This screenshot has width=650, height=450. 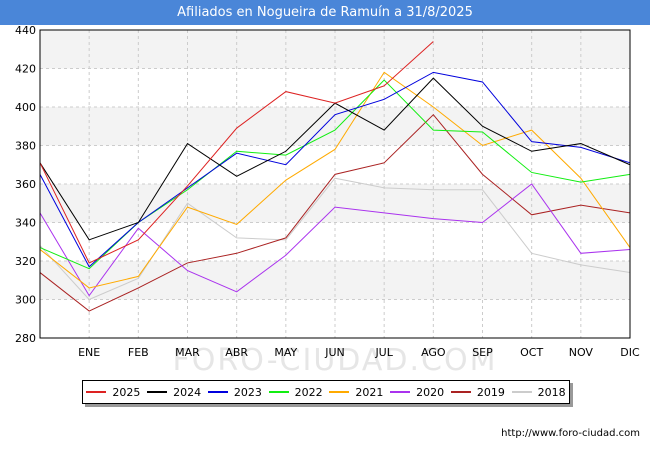 What do you see at coordinates (25, 107) in the screenshot?
I see `y-tick-label: 400` at bounding box center [25, 107].